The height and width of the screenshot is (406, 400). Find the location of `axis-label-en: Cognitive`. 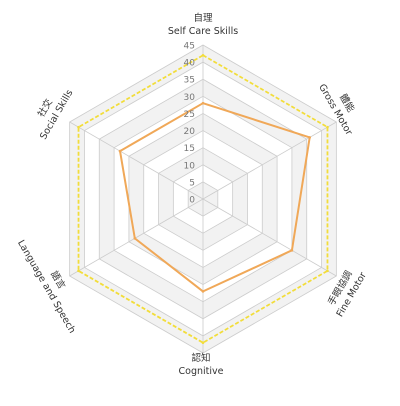

axis-label-en: Cognitive is located at coordinates (201, 371).